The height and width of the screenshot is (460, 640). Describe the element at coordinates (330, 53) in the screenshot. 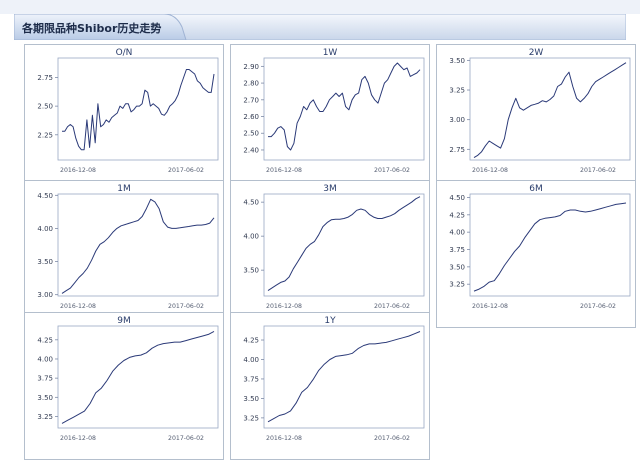

I see `chart-title: 1W` at that location.